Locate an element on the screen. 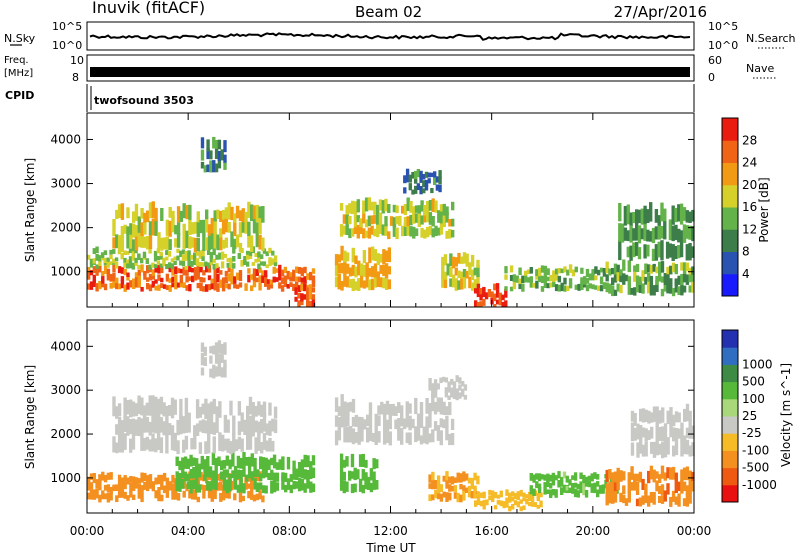 Image resolution: width=800 pixels, height=554 pixels. station-title: Inuvik (fitACF) is located at coordinates (148, 8).